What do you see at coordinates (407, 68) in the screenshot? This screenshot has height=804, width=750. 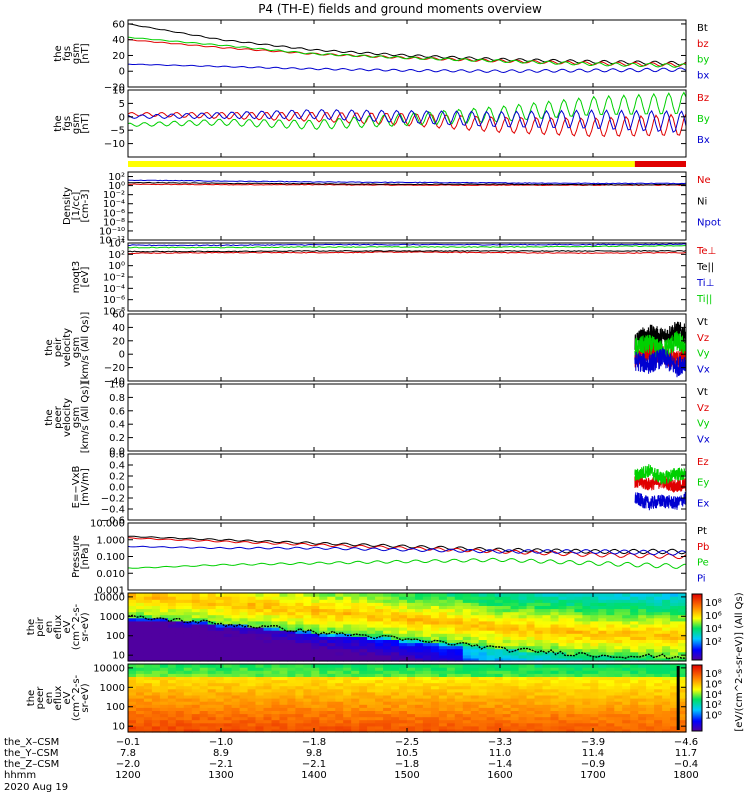 I see `series-bx` at bounding box center [407, 68].